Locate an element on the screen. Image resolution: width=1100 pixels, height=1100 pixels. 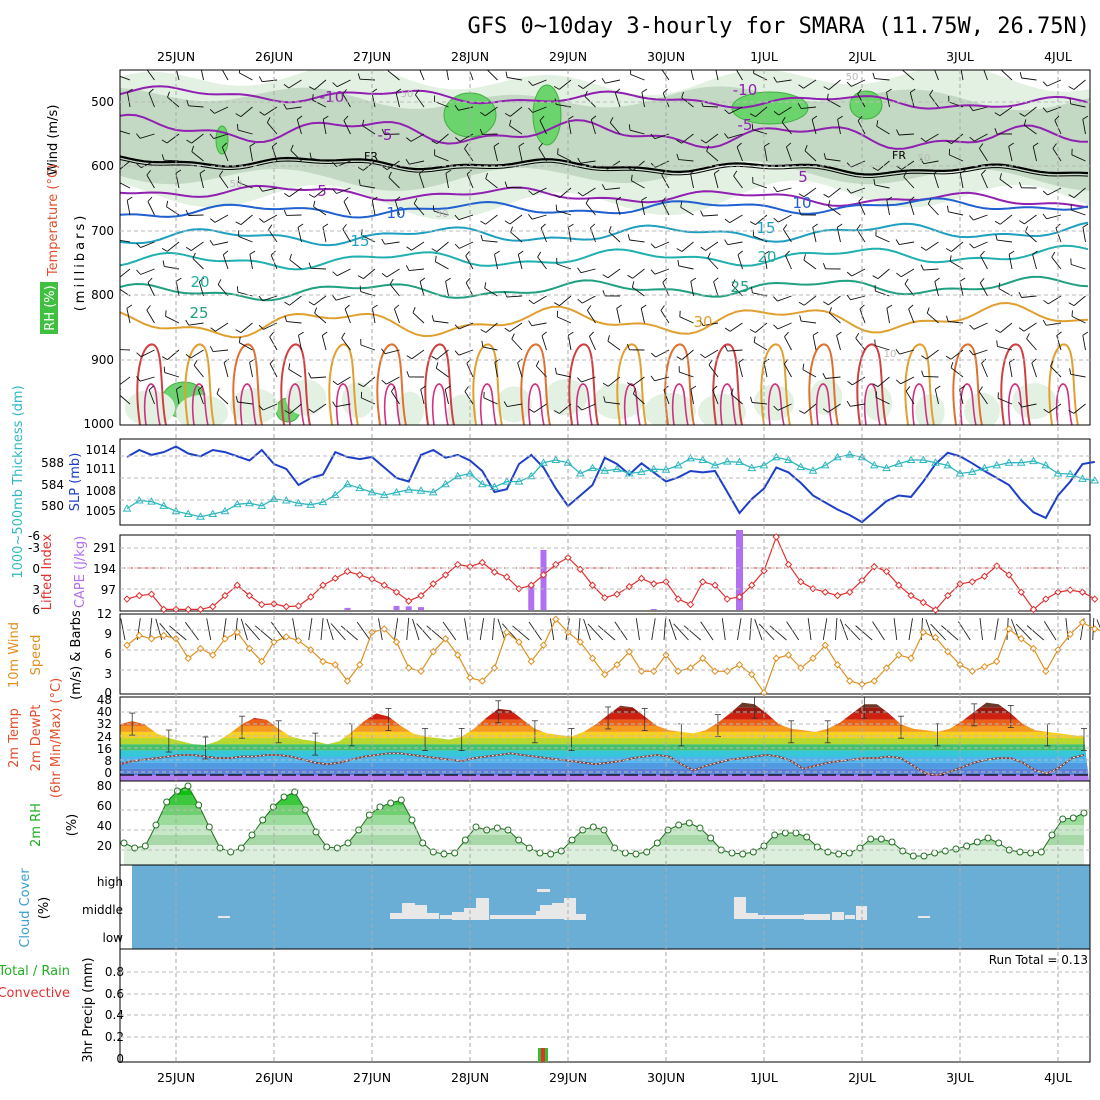
series-dewpoint-dash is located at coordinates (602, 764).